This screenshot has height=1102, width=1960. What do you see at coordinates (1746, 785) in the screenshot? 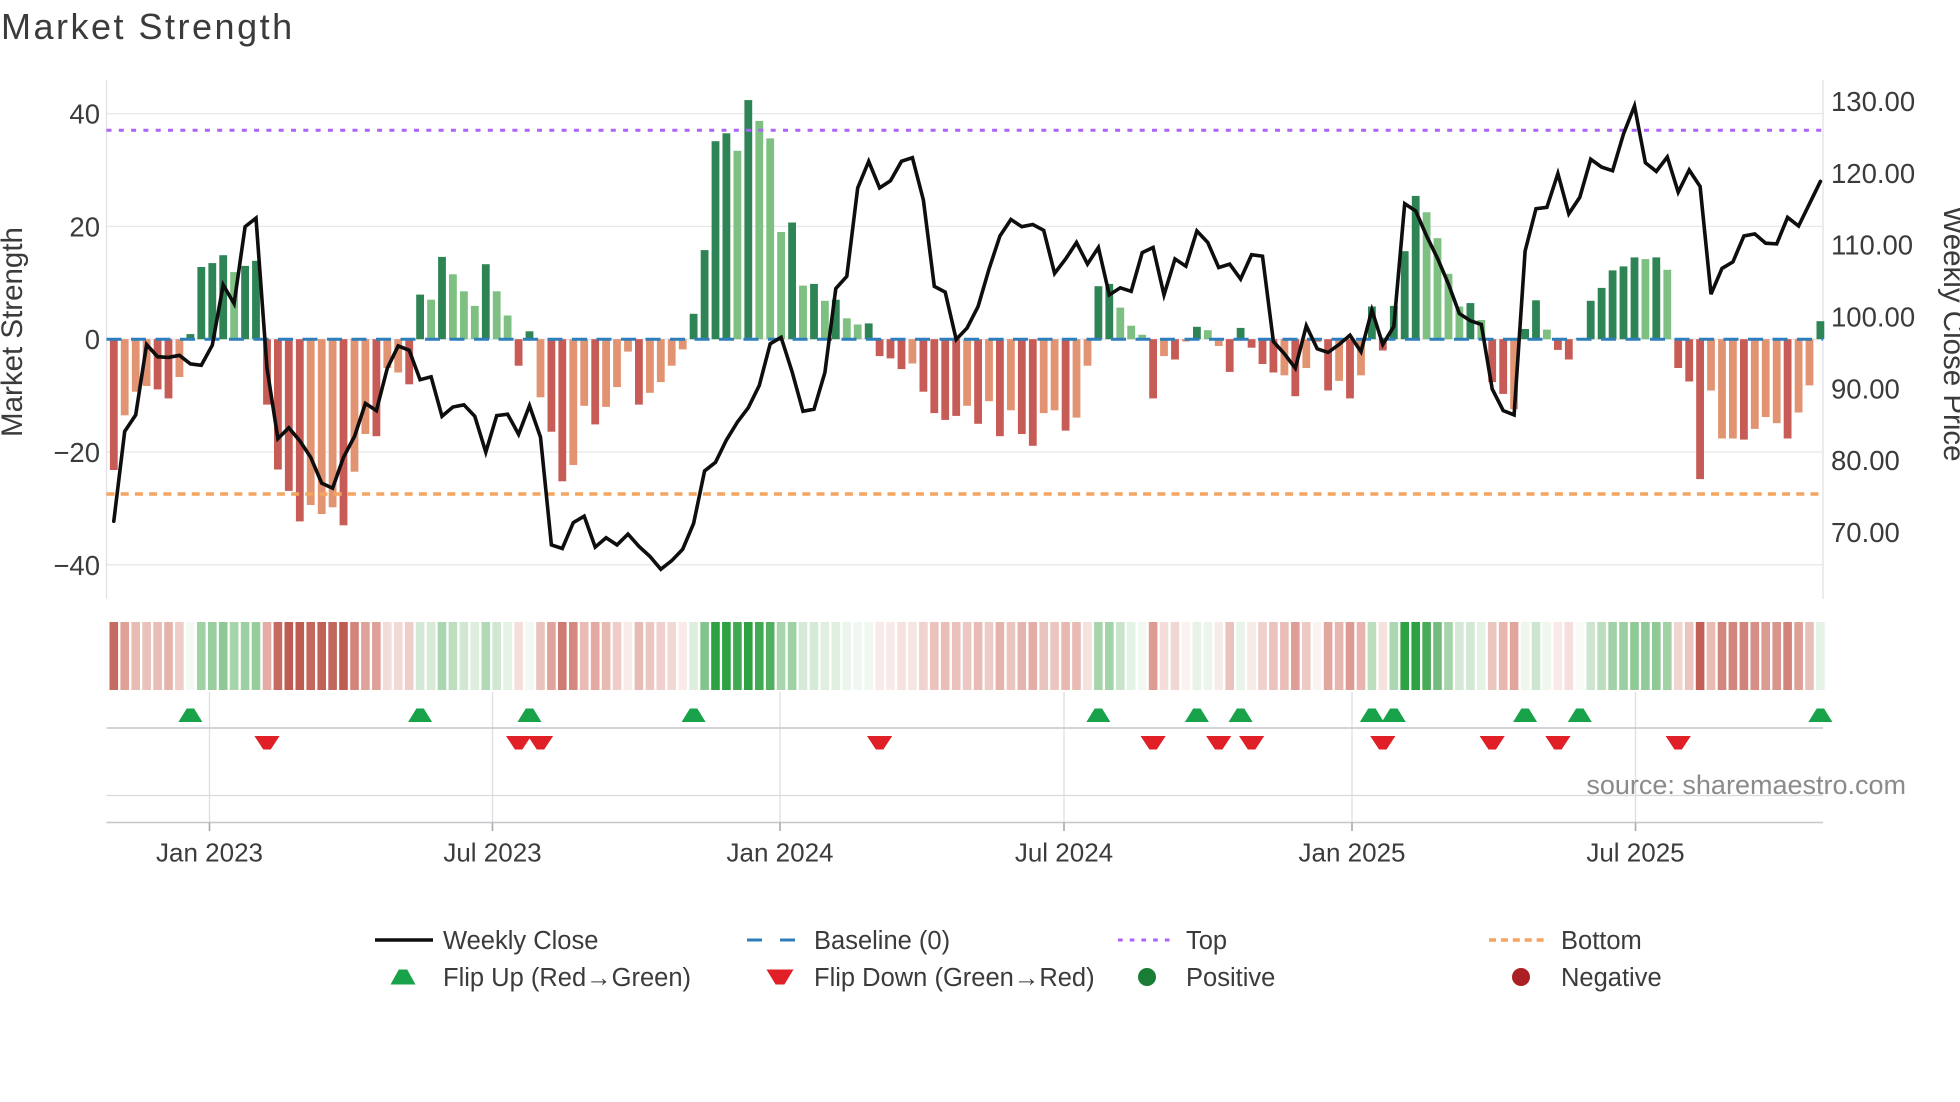
I see `svg-text: source: sharemaestro.com` at bounding box center [1746, 785].